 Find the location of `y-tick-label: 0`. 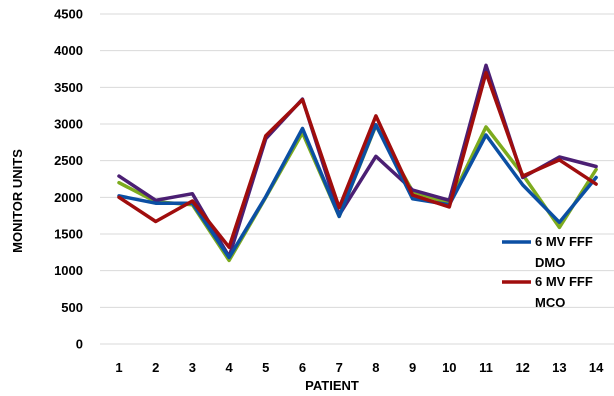

y-tick-label: 0 is located at coordinates (79, 344).